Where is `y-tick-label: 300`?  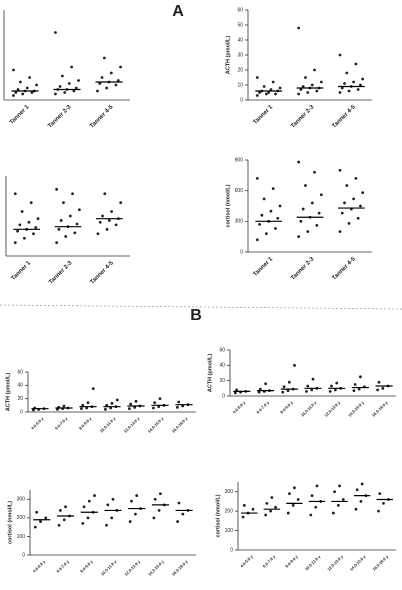
y-tick-label: 300 is located at coordinates (229, 492).